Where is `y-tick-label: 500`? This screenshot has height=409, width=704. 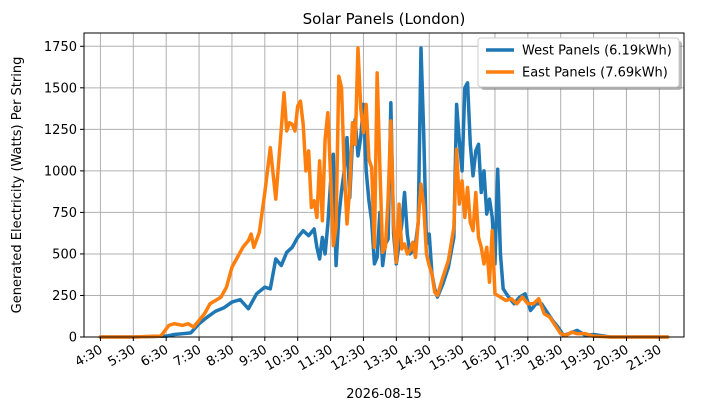 y-tick-label: 500 is located at coordinates (64, 254).